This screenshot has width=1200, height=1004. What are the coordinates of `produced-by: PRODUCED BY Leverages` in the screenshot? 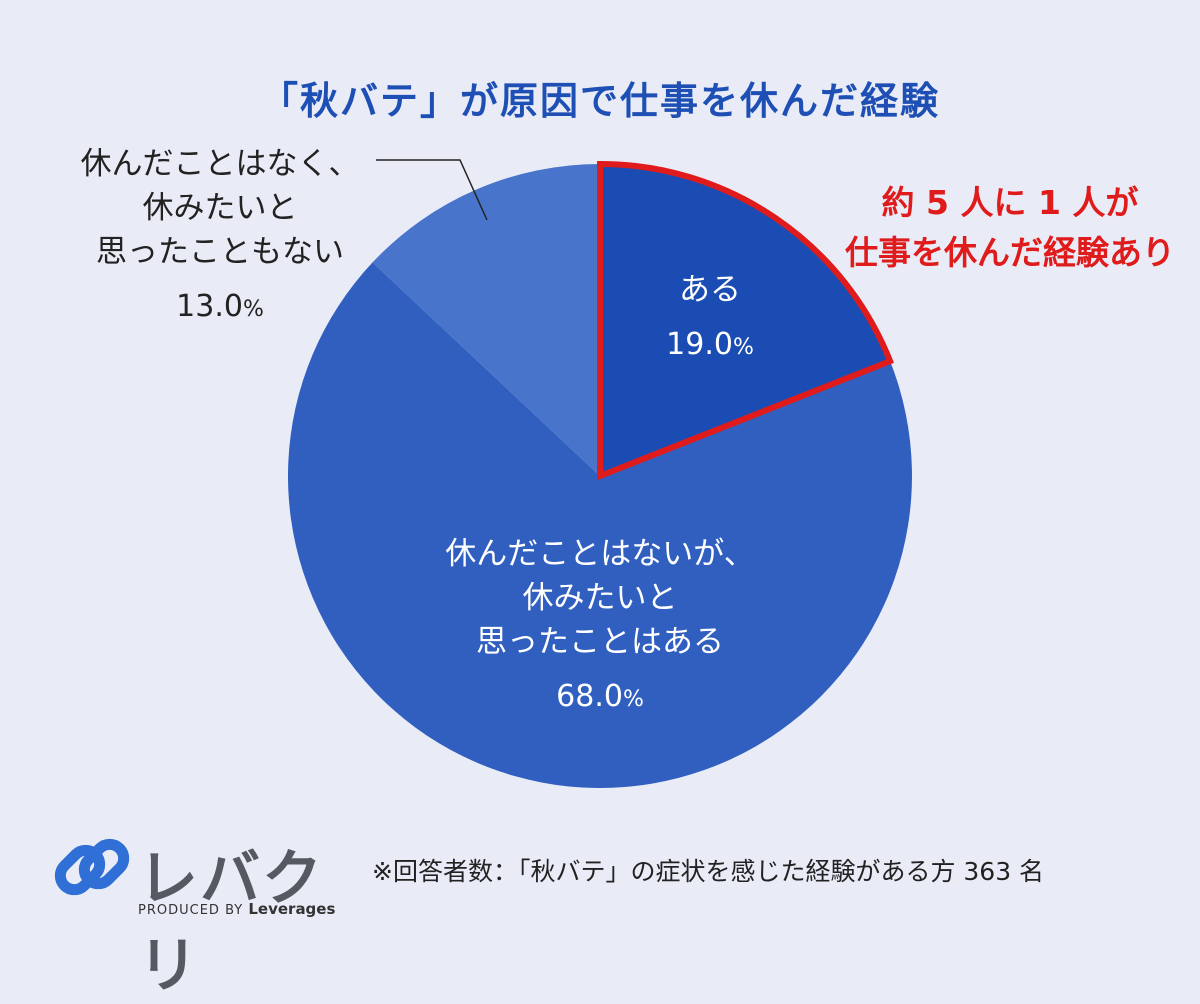 It's located at (237, 909).